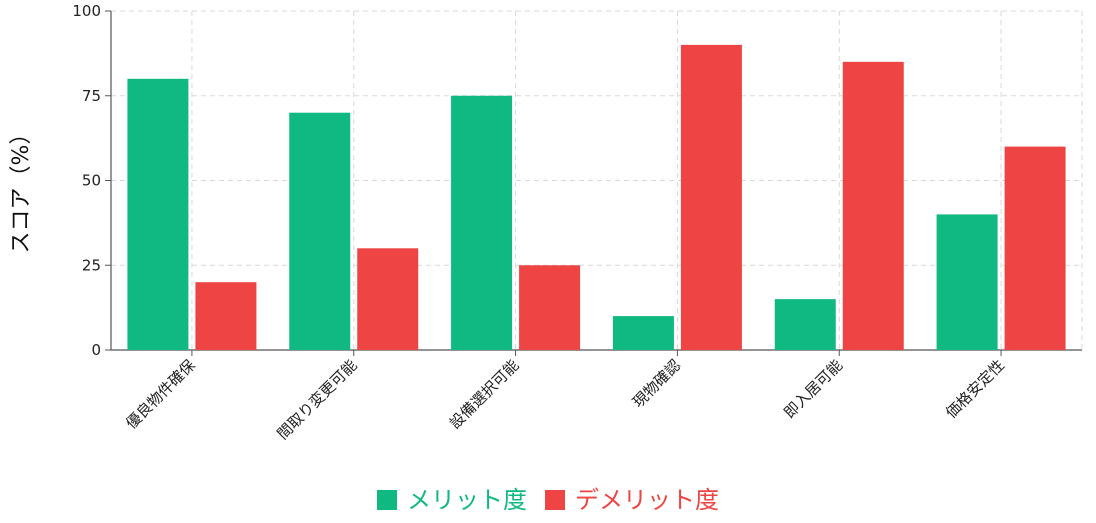 The image size is (1096, 523). What do you see at coordinates (86, 11) in the screenshot?
I see `y-tick-label: 100` at bounding box center [86, 11].